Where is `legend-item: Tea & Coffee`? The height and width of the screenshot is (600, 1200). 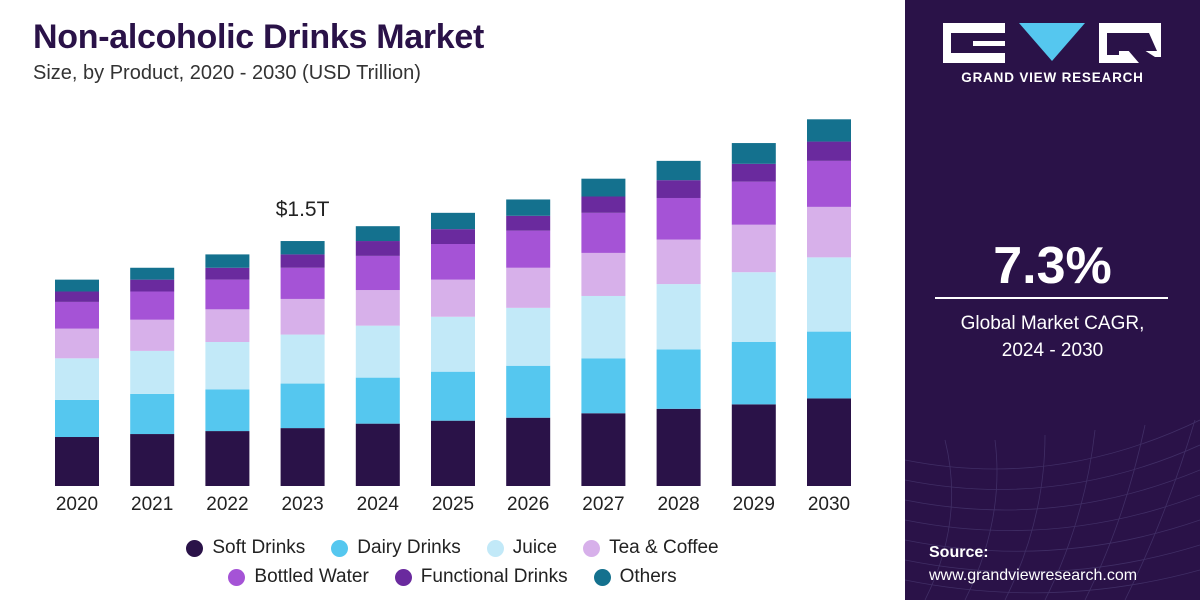 legend-item: Tea & Coffee is located at coordinates (651, 548).